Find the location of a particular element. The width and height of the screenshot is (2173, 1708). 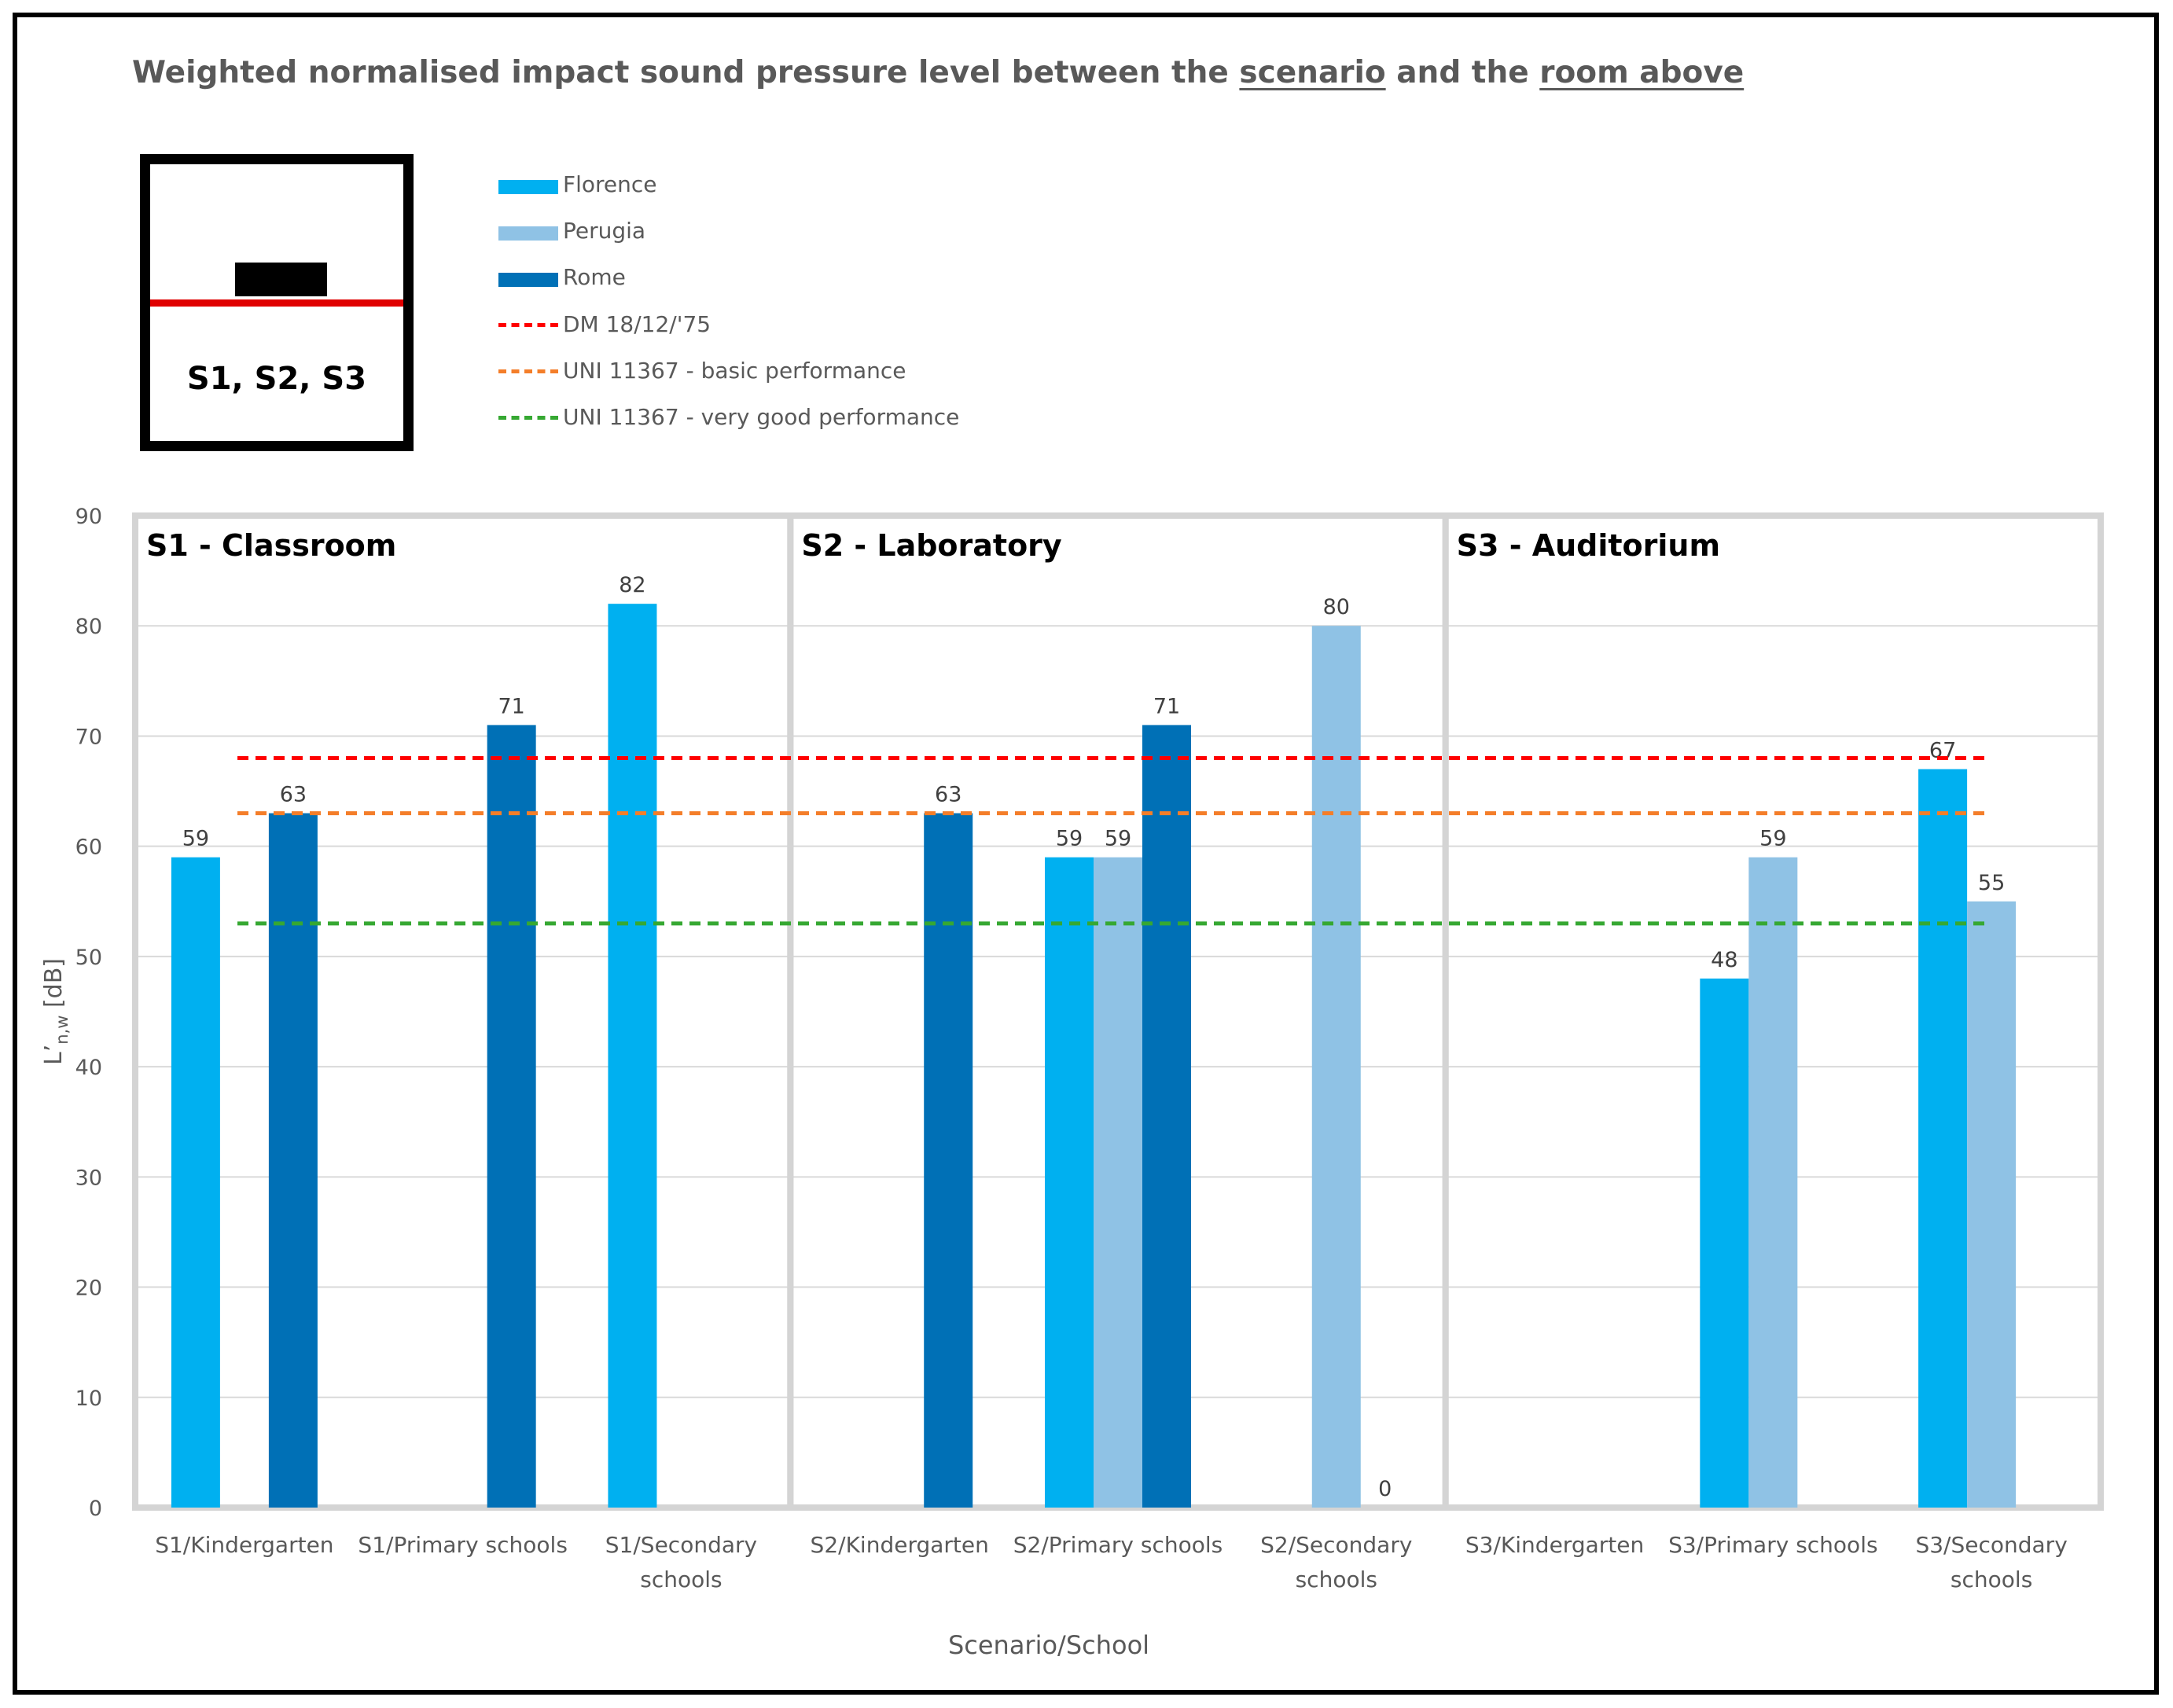

title-room-word: room above is located at coordinates (1642, 72).